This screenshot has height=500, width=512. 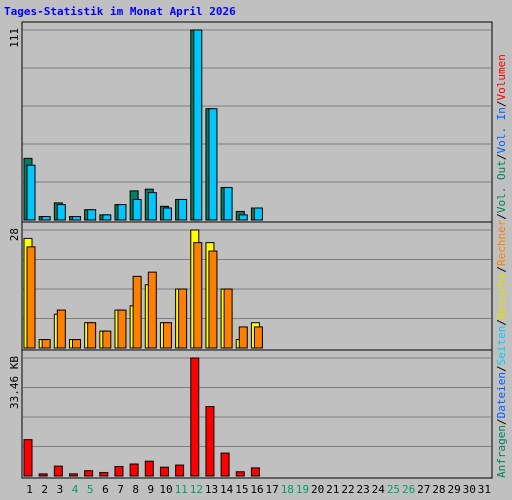 What do you see at coordinates (469, 489) in the screenshot?
I see `x-tick-label: 30` at bounding box center [469, 489].